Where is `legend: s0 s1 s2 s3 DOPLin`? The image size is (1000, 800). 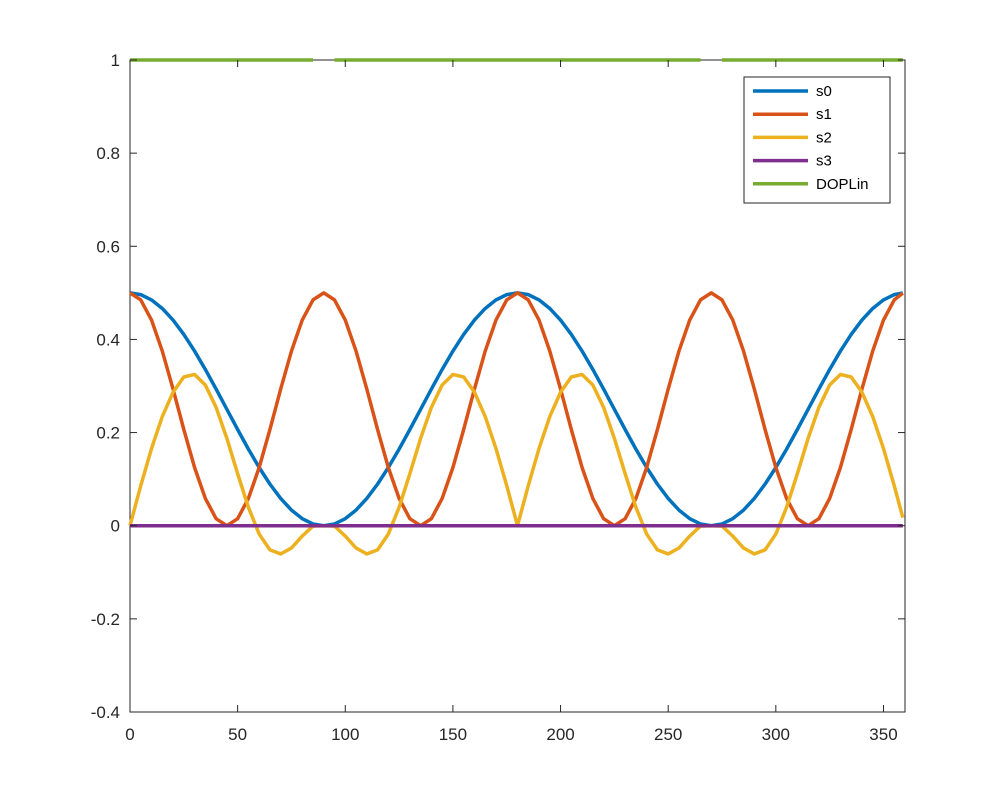
legend: s0 s1 s2 s3 DOPLin is located at coordinates (817, 140).